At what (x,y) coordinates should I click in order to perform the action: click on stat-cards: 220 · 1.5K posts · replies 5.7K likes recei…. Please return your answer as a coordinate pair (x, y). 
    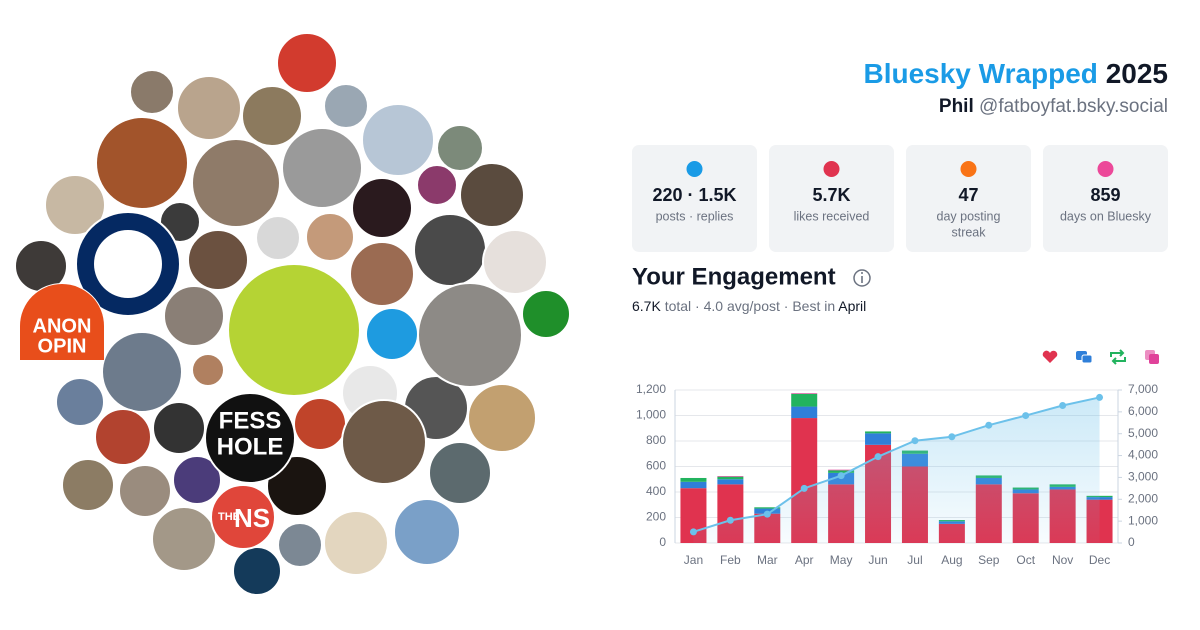
    Looking at the image, I should click on (900, 198).